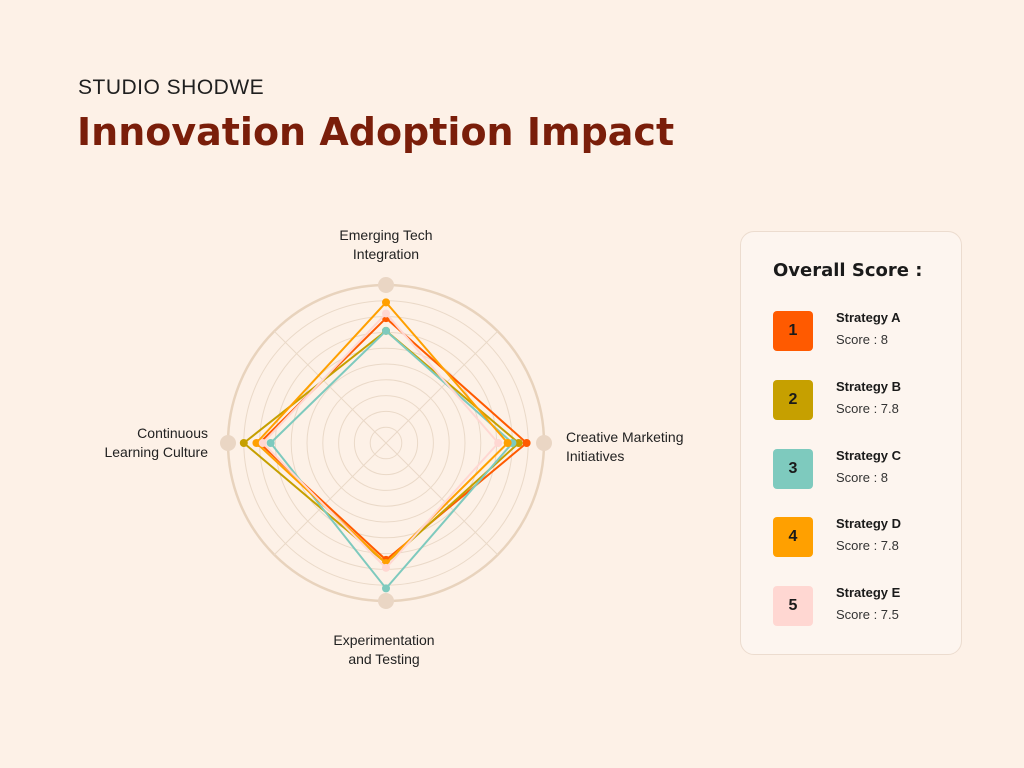 The image size is (1024, 768). I want to click on legend-strategy-name: Strategy A, so click(868, 317).